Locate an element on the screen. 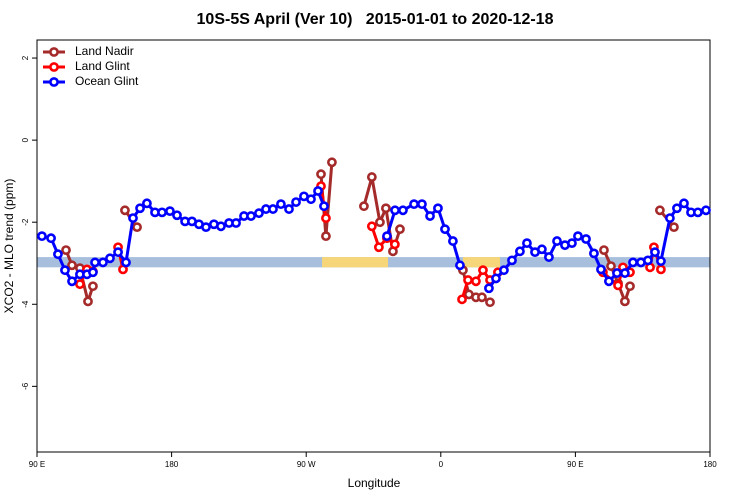  y-tick-label: -2 is located at coordinates (25, 222).